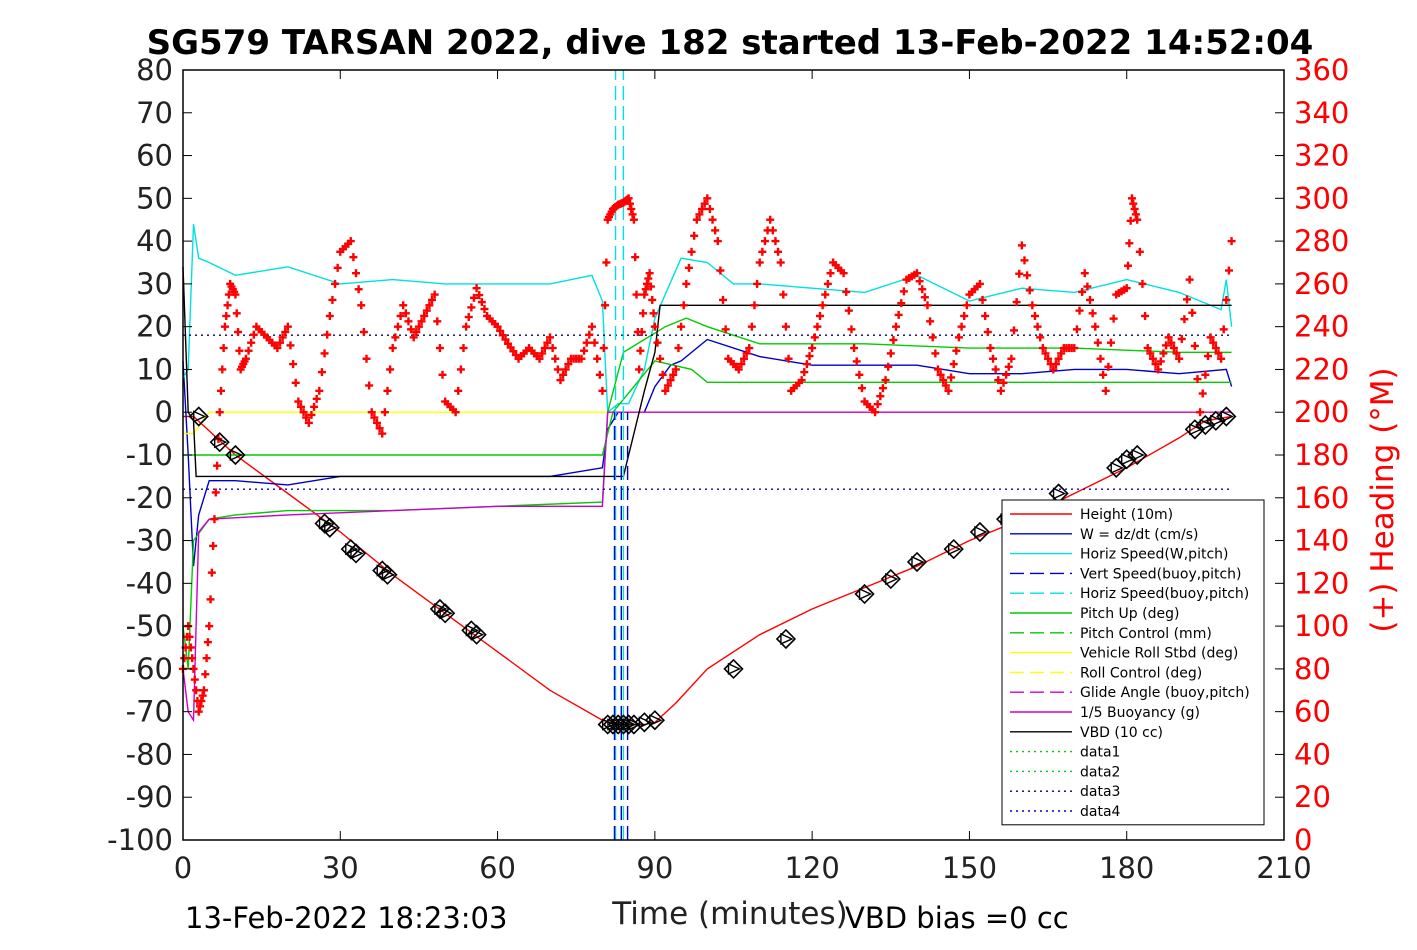  I want to click on right-tick-label: 240, so click(1321, 327).